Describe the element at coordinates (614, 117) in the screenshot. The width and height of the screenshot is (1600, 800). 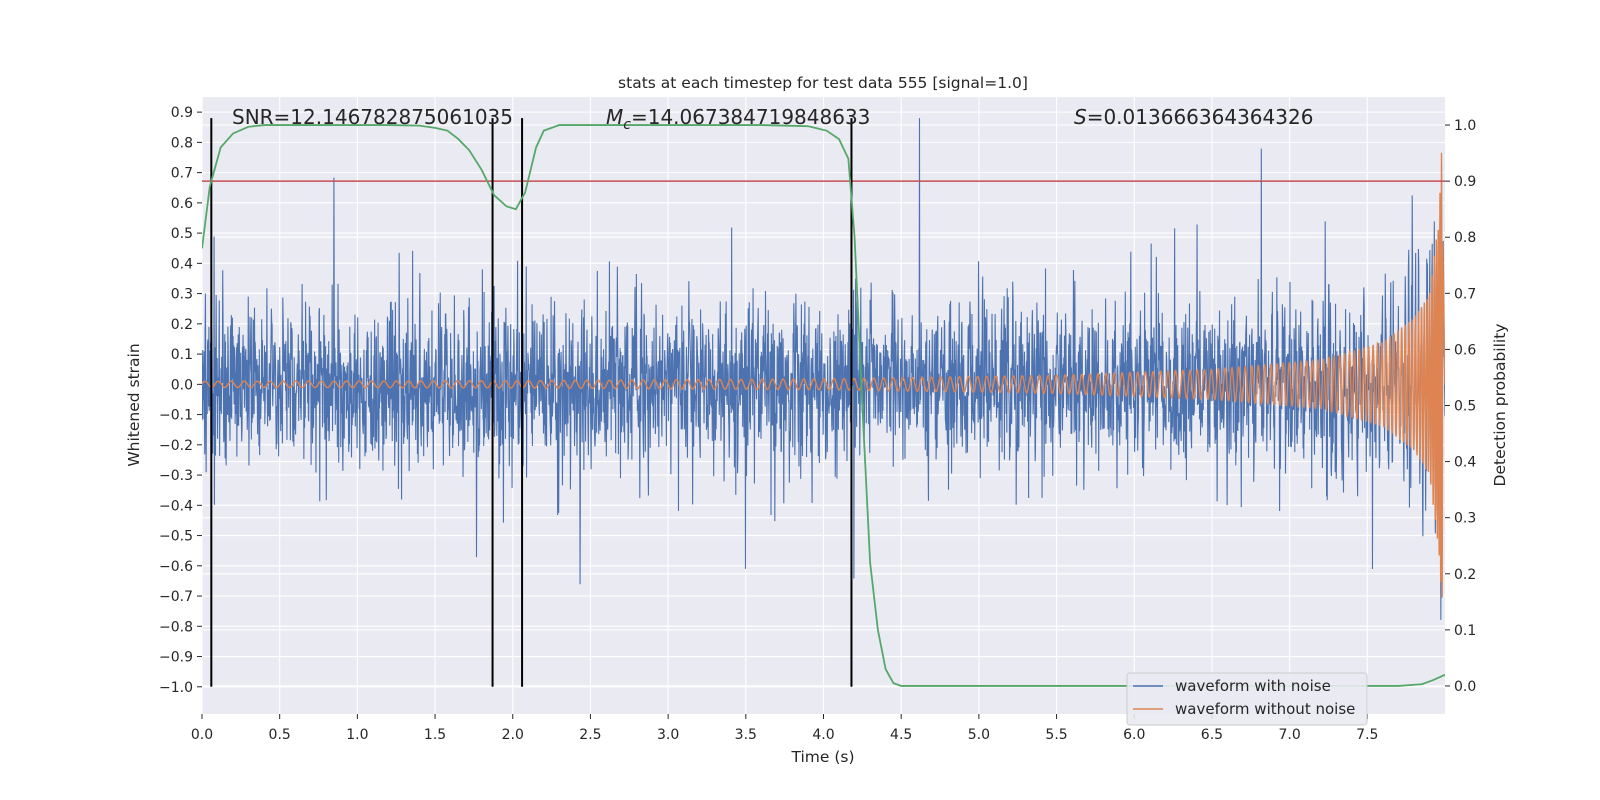
I see `mc-symbol: M` at that location.